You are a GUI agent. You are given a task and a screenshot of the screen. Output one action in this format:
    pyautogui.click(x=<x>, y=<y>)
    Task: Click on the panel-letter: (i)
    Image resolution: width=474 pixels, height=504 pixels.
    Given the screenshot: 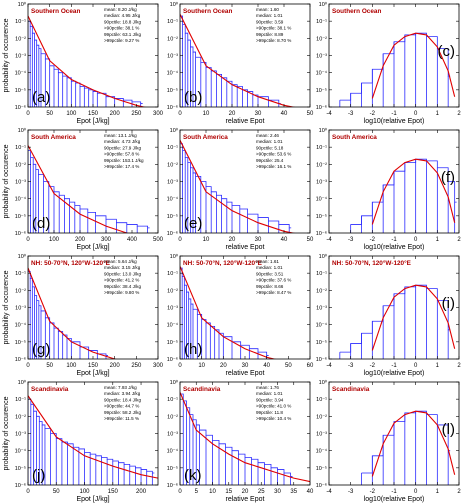 What is the action you would take?
    pyautogui.click(x=448, y=303)
    